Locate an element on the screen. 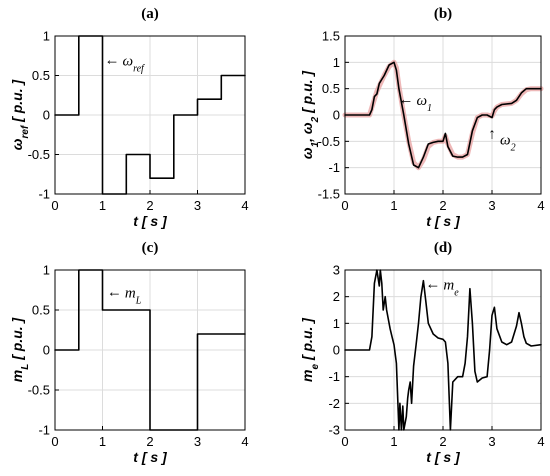 This screenshot has width=550, height=476. panel-label: (c) is located at coordinates (150, 248).